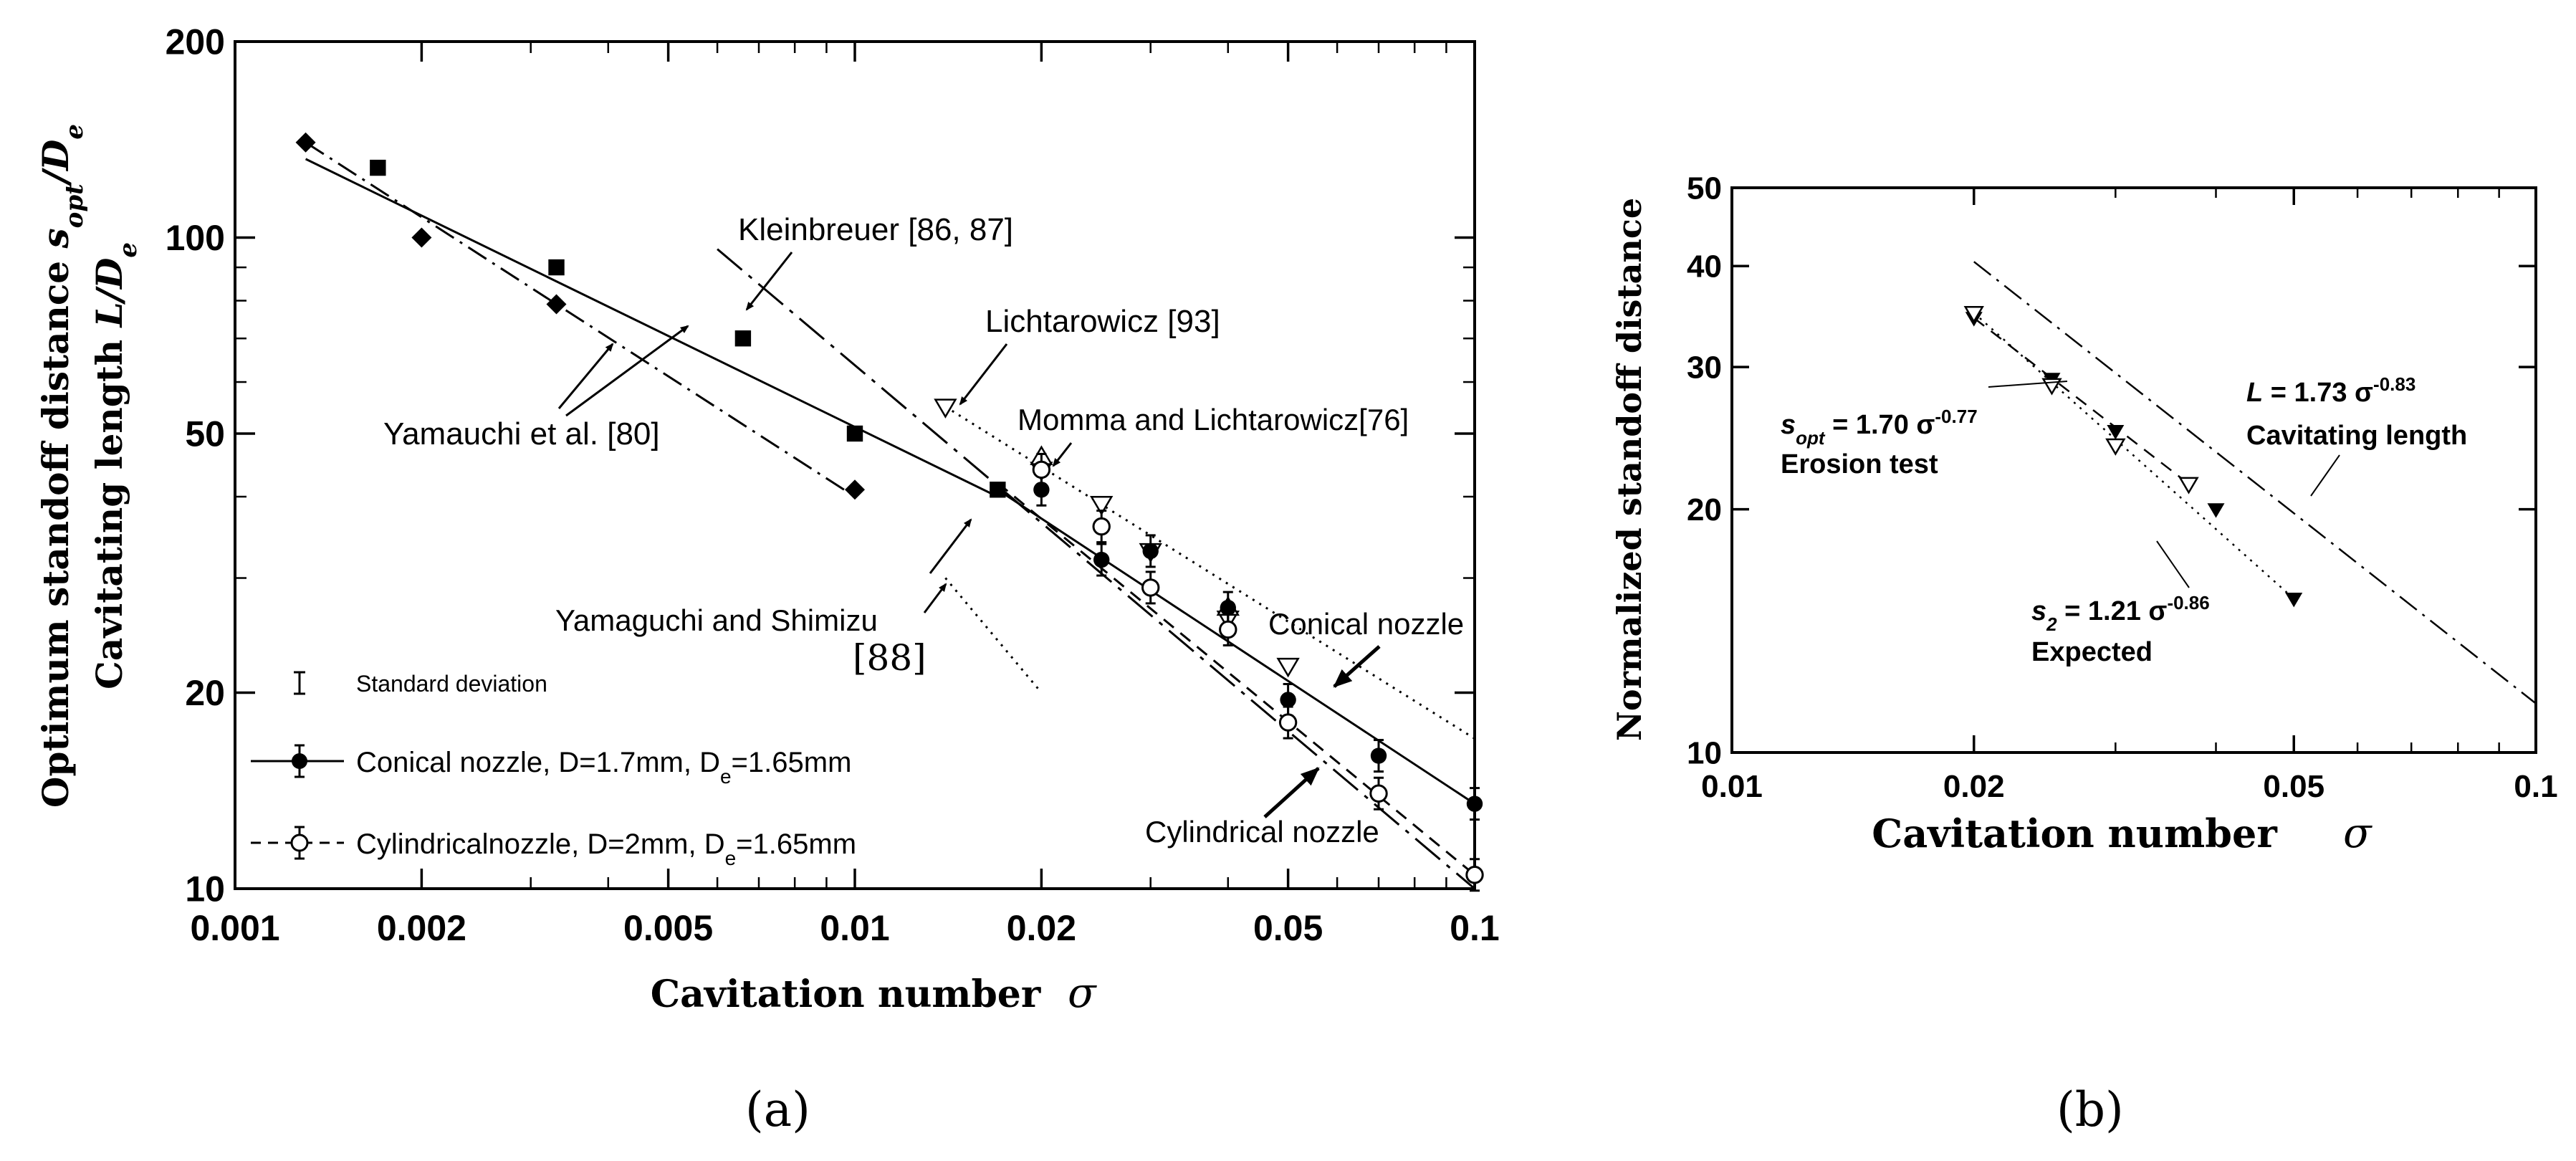 Image resolution: width=2576 pixels, height=1161 pixels. Describe the element at coordinates (777, 1109) in the screenshot. I see `panel-a-caption: (a)` at that location.